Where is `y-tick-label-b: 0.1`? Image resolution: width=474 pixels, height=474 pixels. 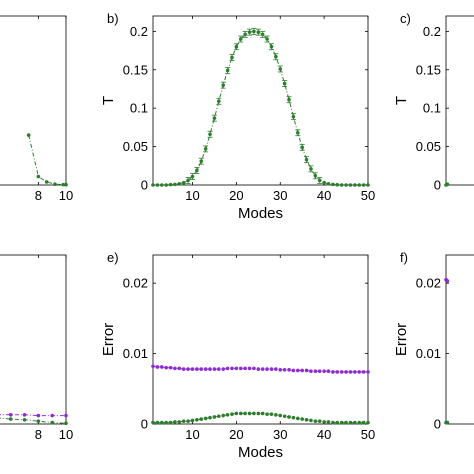 y-tick-label-b: 0.1 is located at coordinates (139, 108).